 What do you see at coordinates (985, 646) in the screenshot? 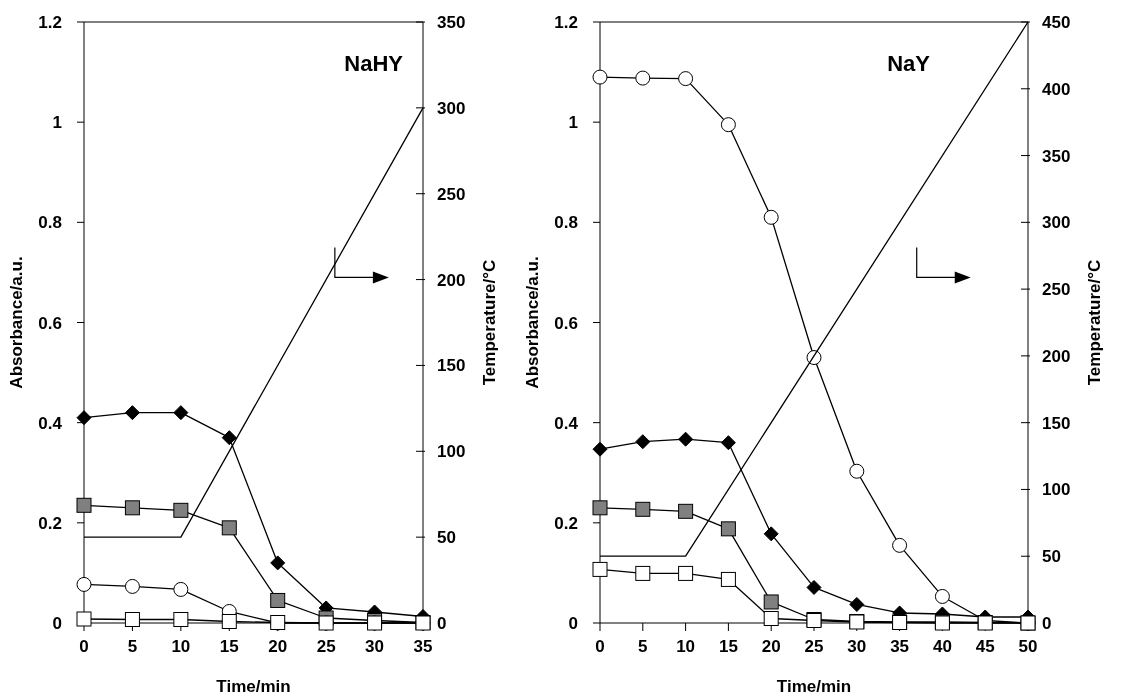
I see `x-tick-label: 45` at bounding box center [985, 646].